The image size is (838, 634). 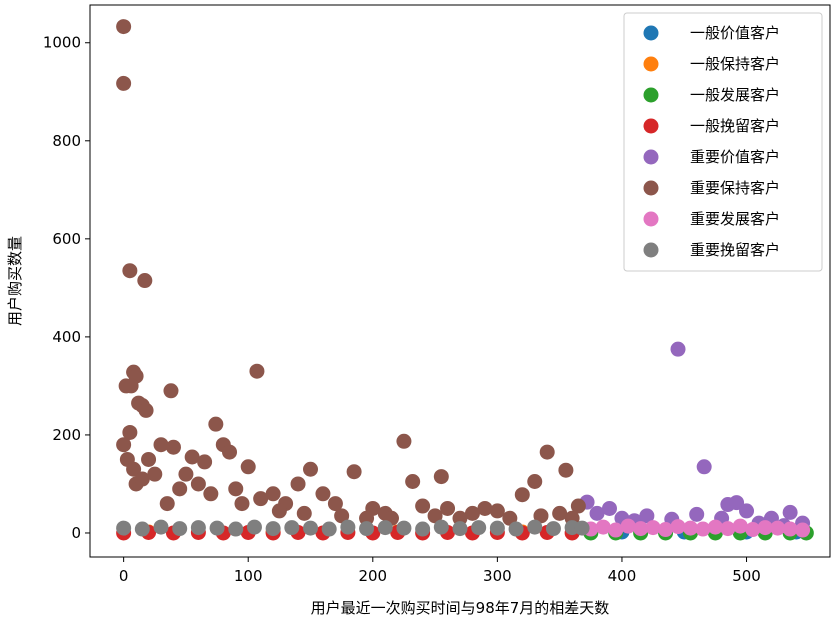 What do you see at coordinates (66, 337) in the screenshot?
I see `y-tick-label: 400` at bounding box center [66, 337].